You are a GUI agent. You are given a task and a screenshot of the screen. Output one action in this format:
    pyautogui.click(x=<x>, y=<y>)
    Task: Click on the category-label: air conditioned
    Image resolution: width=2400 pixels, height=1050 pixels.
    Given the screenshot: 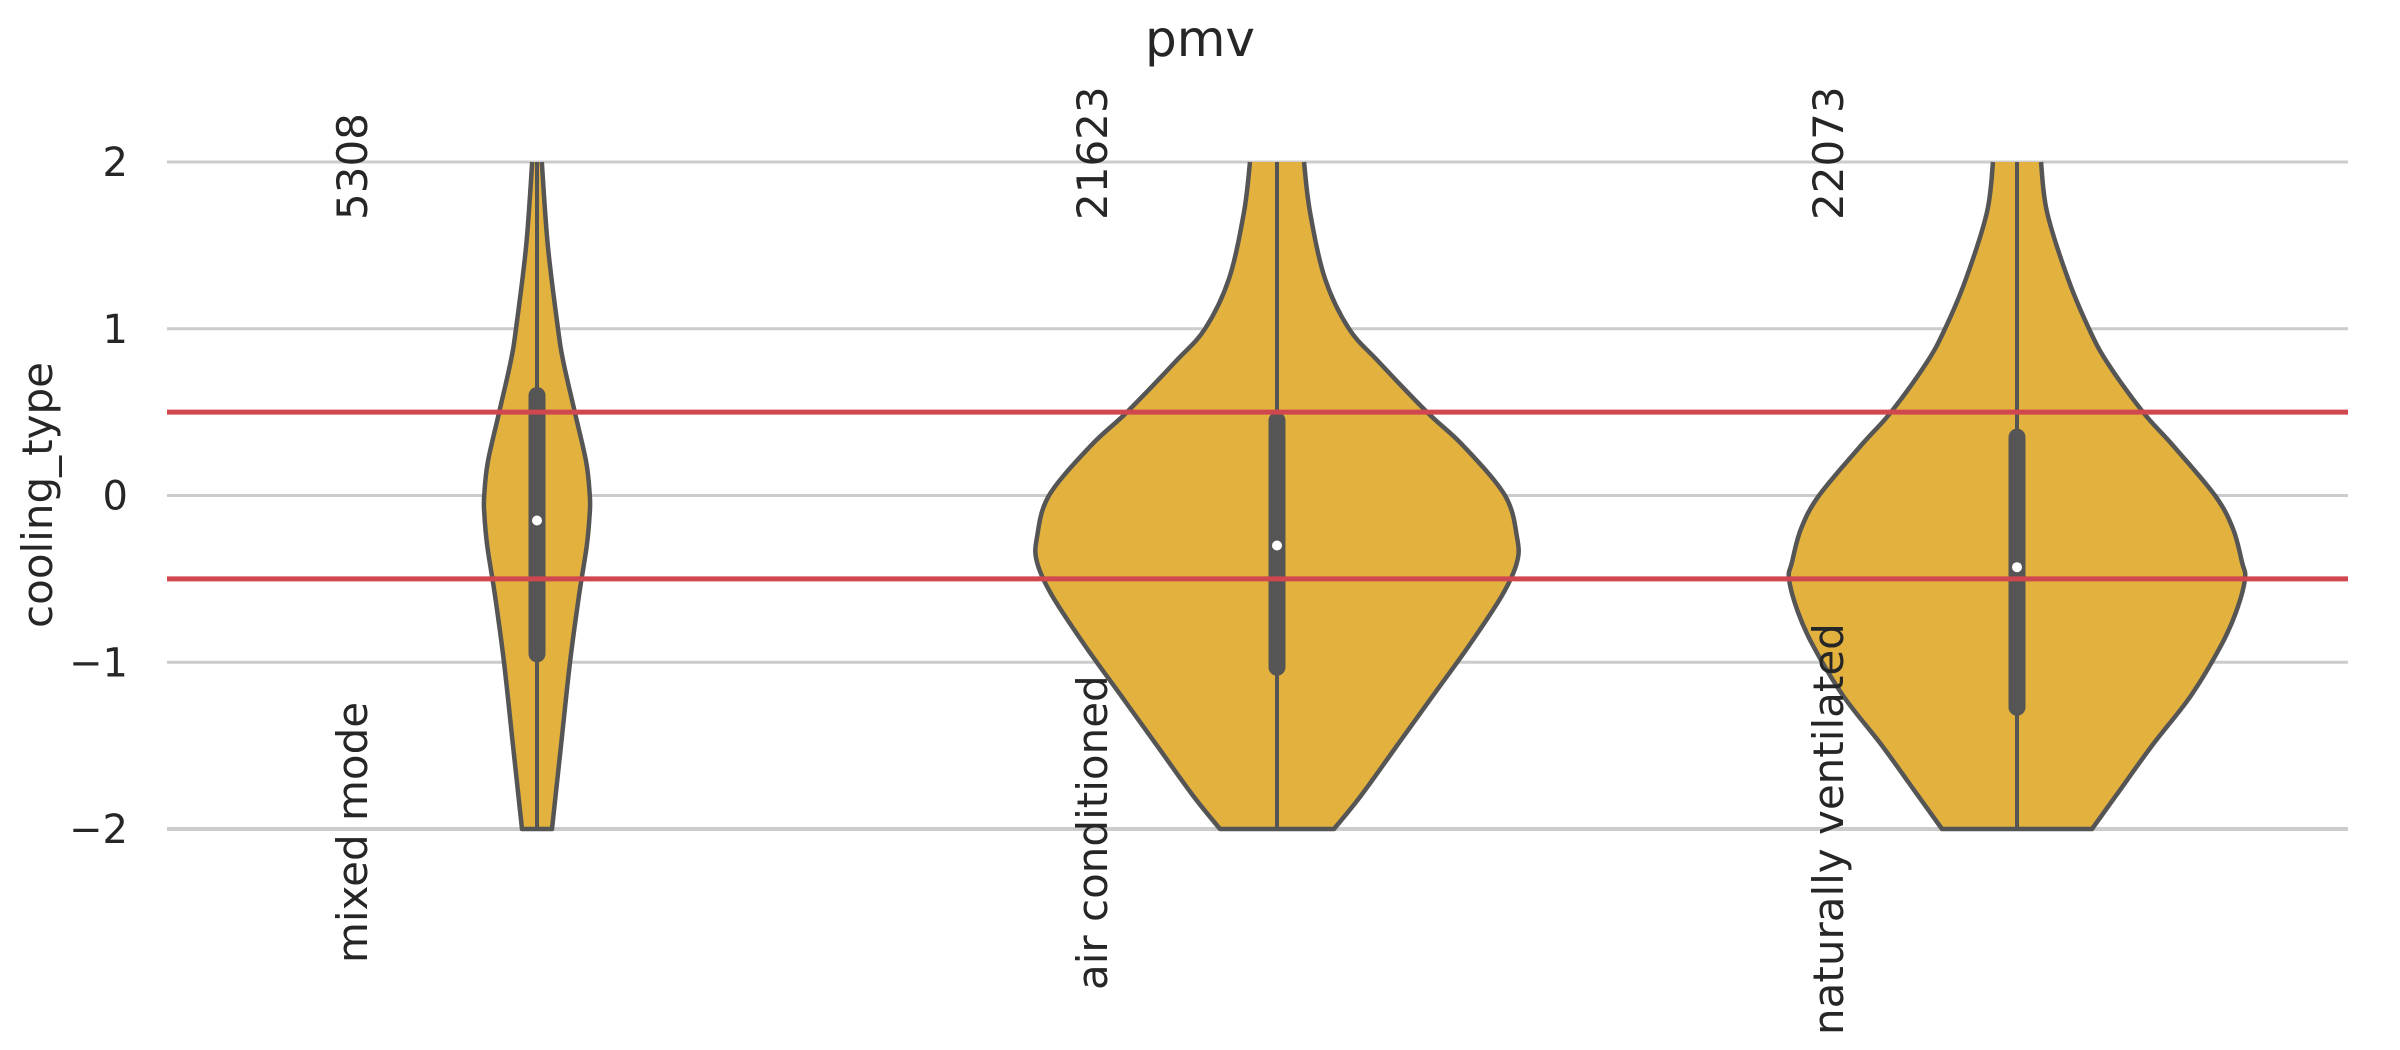 What is the action you would take?
    pyautogui.click(x=1092, y=832)
    